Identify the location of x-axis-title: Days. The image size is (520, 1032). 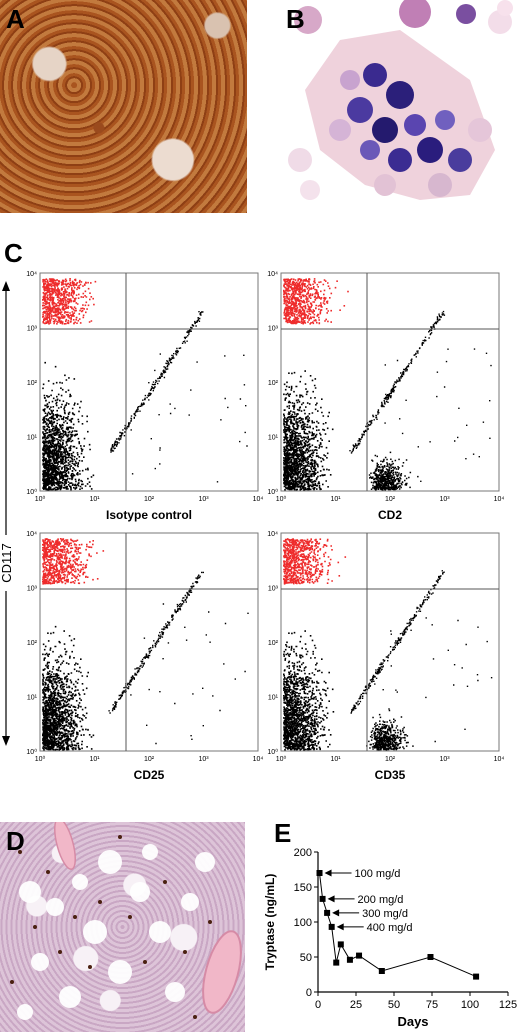
(412, 1021).